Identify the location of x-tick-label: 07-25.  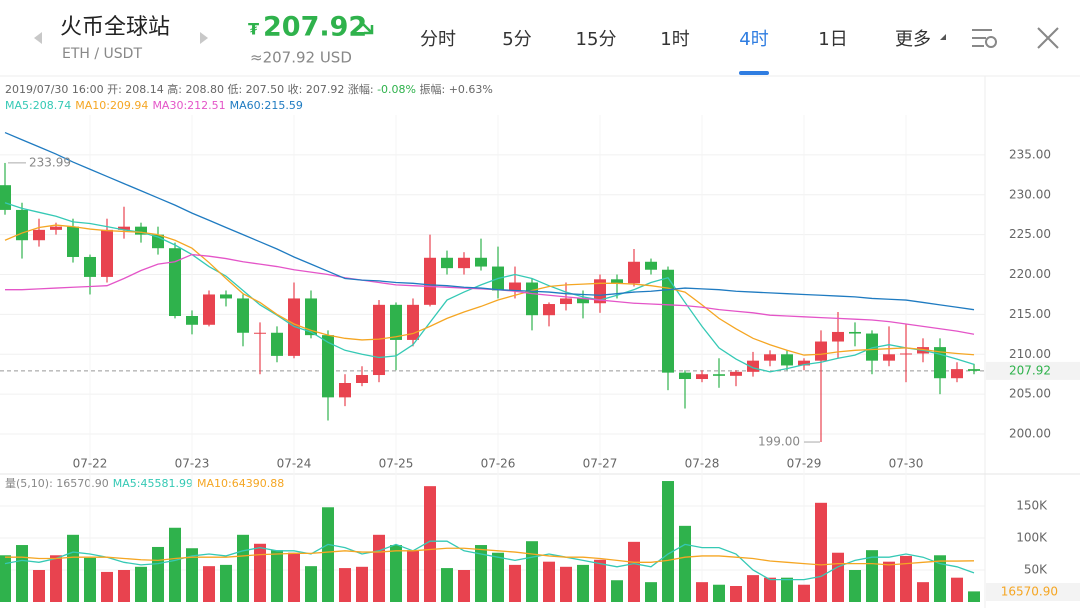
(396, 464).